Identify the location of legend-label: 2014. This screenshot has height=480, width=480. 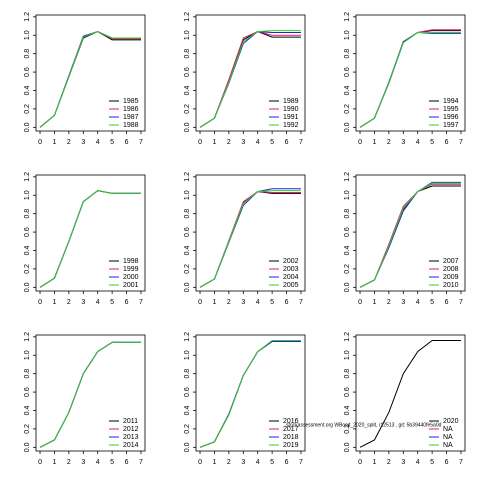
(131, 445).